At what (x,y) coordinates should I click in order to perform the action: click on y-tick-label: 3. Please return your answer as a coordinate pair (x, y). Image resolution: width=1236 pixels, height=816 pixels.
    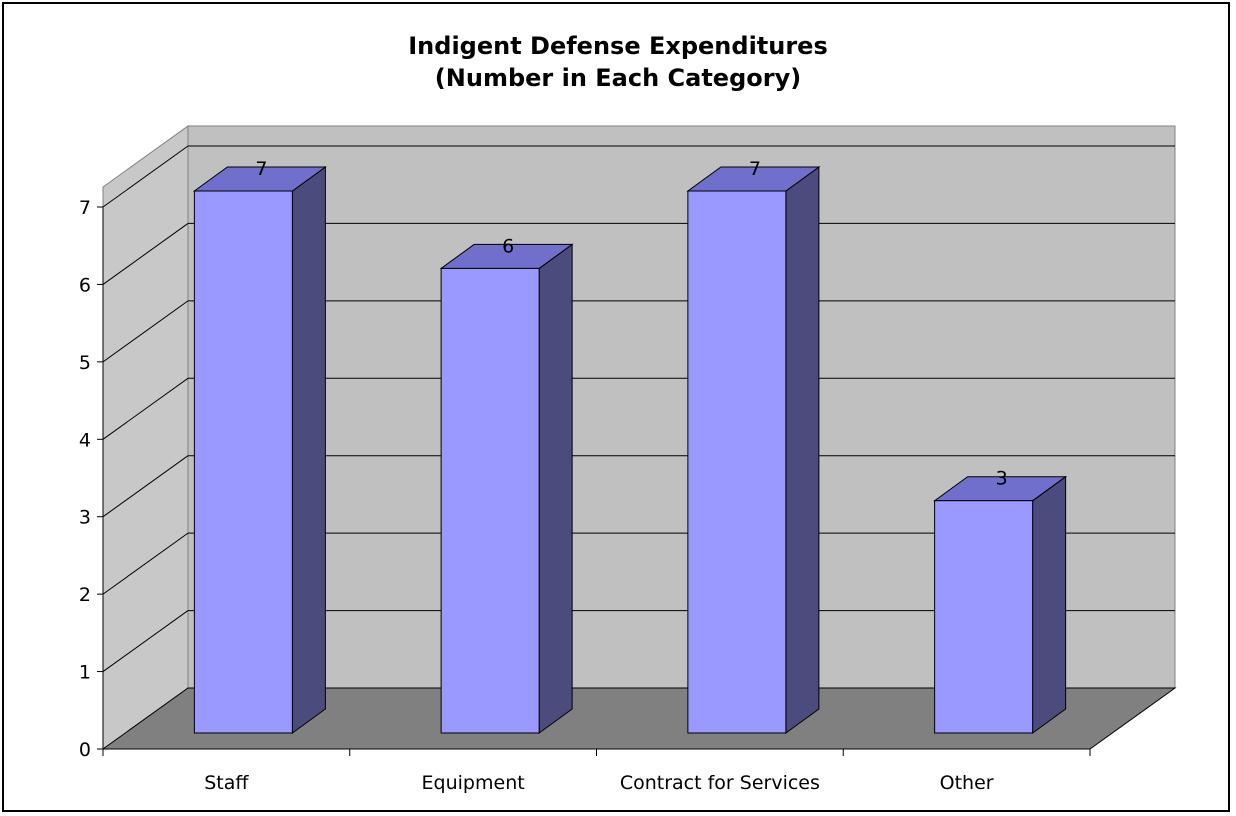
    Looking at the image, I should click on (85, 518).